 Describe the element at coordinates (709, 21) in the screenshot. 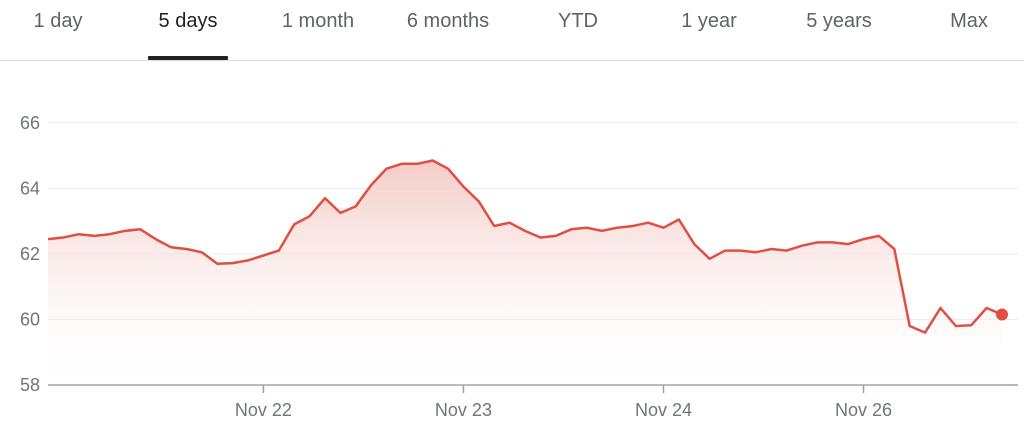

I see `tab-1-year: 1 year` at that location.